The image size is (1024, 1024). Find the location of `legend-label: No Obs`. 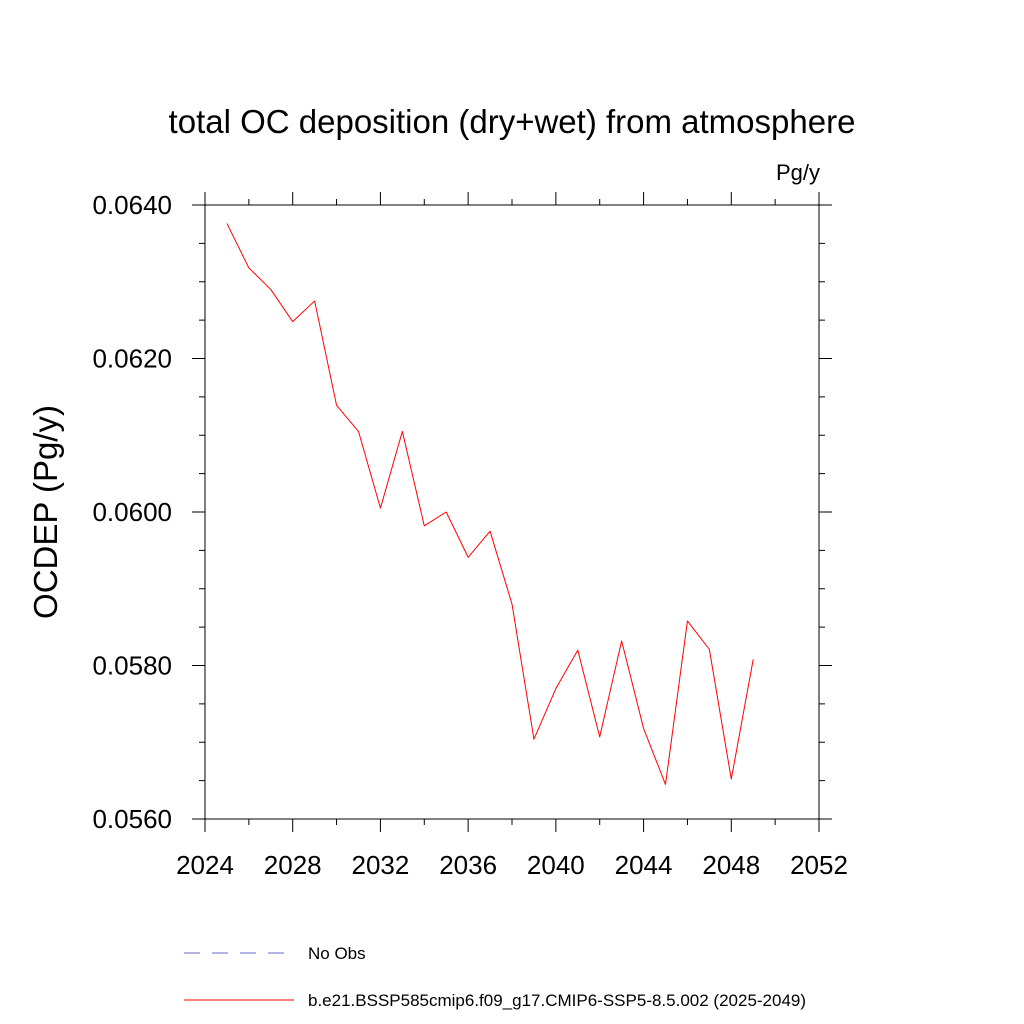

legend-label: No Obs is located at coordinates (337, 953).